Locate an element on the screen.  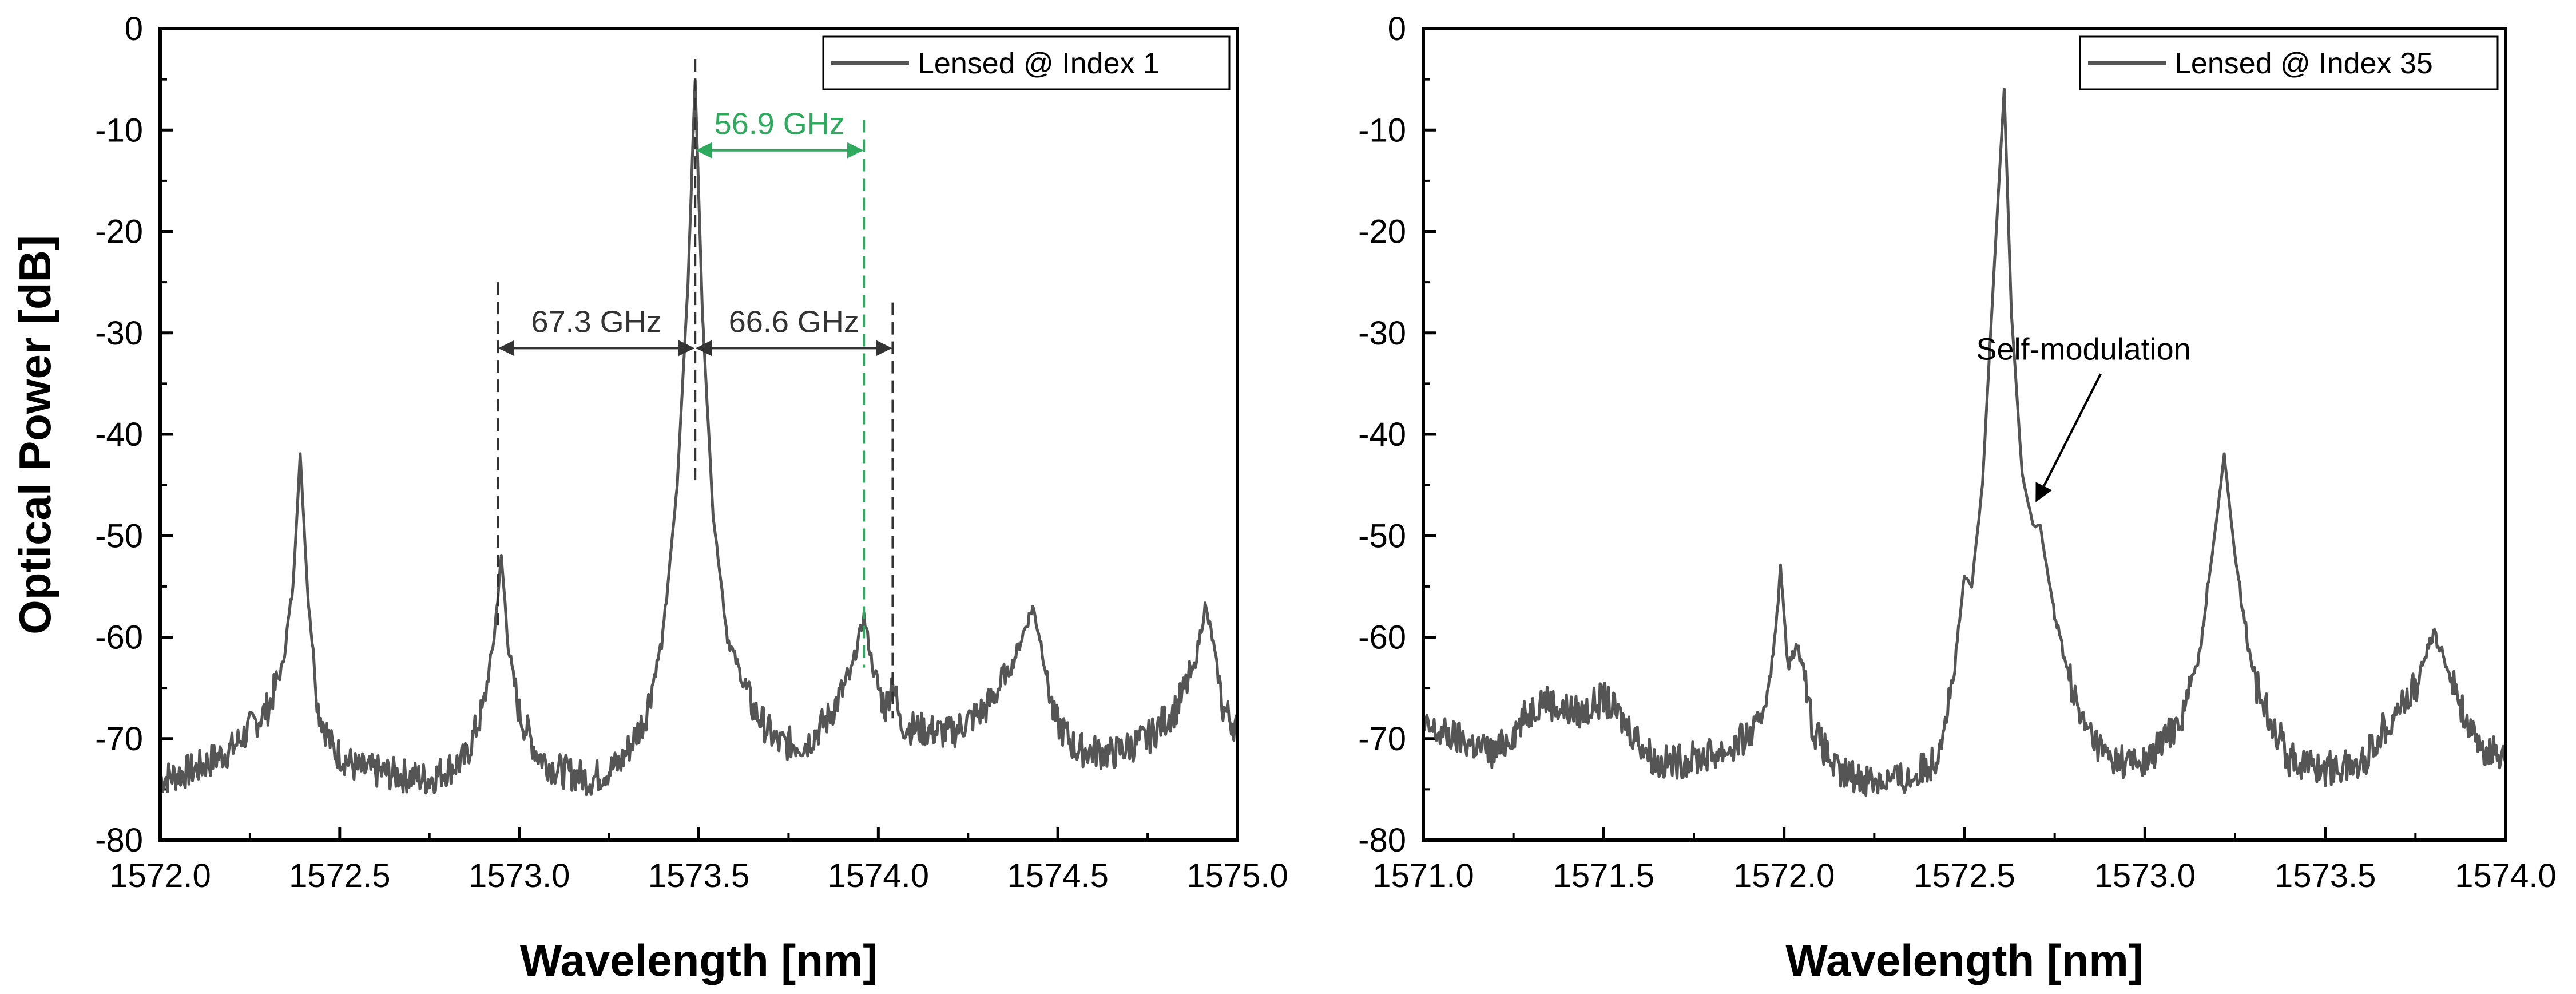
x-tick-label: 1575.0 is located at coordinates (1237, 875).